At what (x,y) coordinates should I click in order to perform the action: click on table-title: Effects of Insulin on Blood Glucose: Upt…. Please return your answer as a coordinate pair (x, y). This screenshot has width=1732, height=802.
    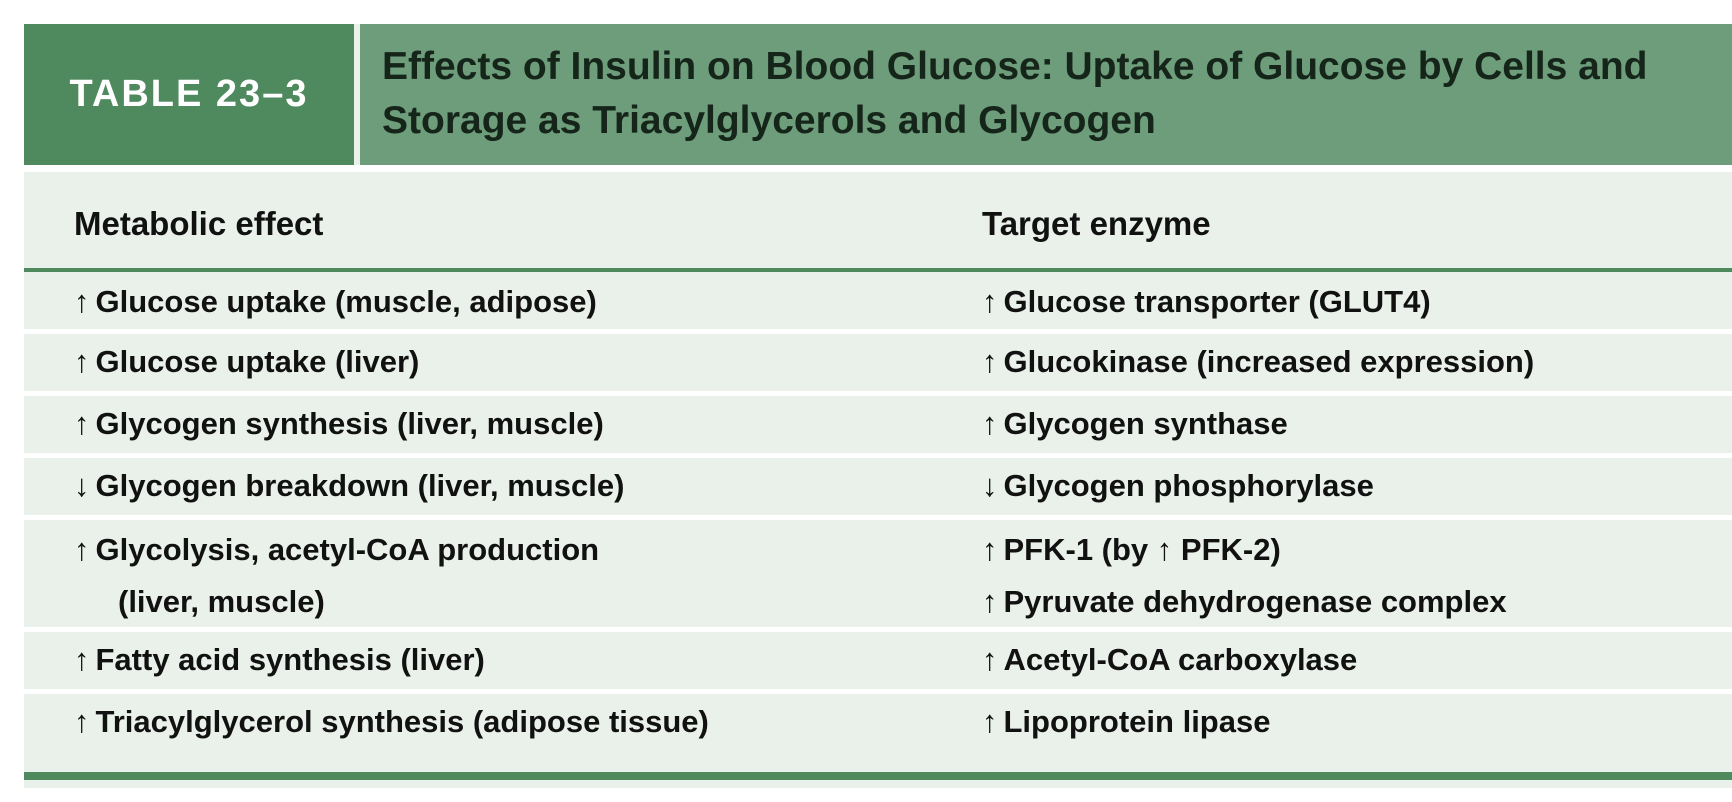
    Looking at the image, I should click on (1015, 93).